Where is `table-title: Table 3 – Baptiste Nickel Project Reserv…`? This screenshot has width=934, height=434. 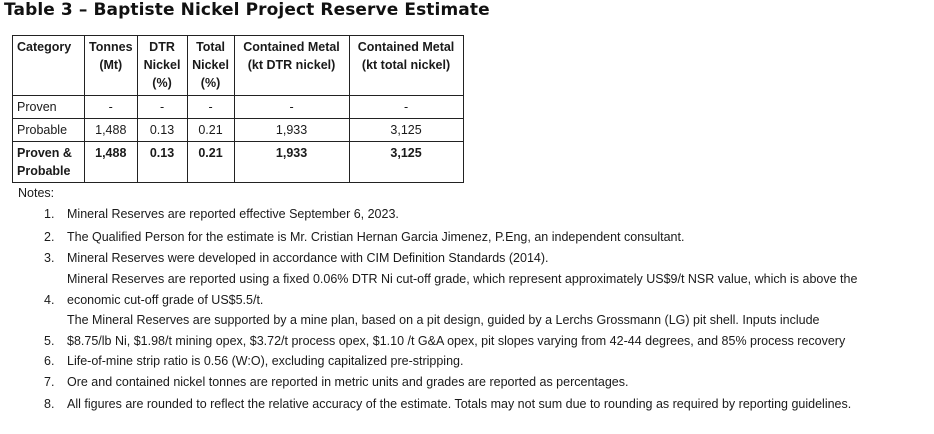 table-title: Table 3 – Baptiste Nickel Project Reserv… is located at coordinates (247, 10).